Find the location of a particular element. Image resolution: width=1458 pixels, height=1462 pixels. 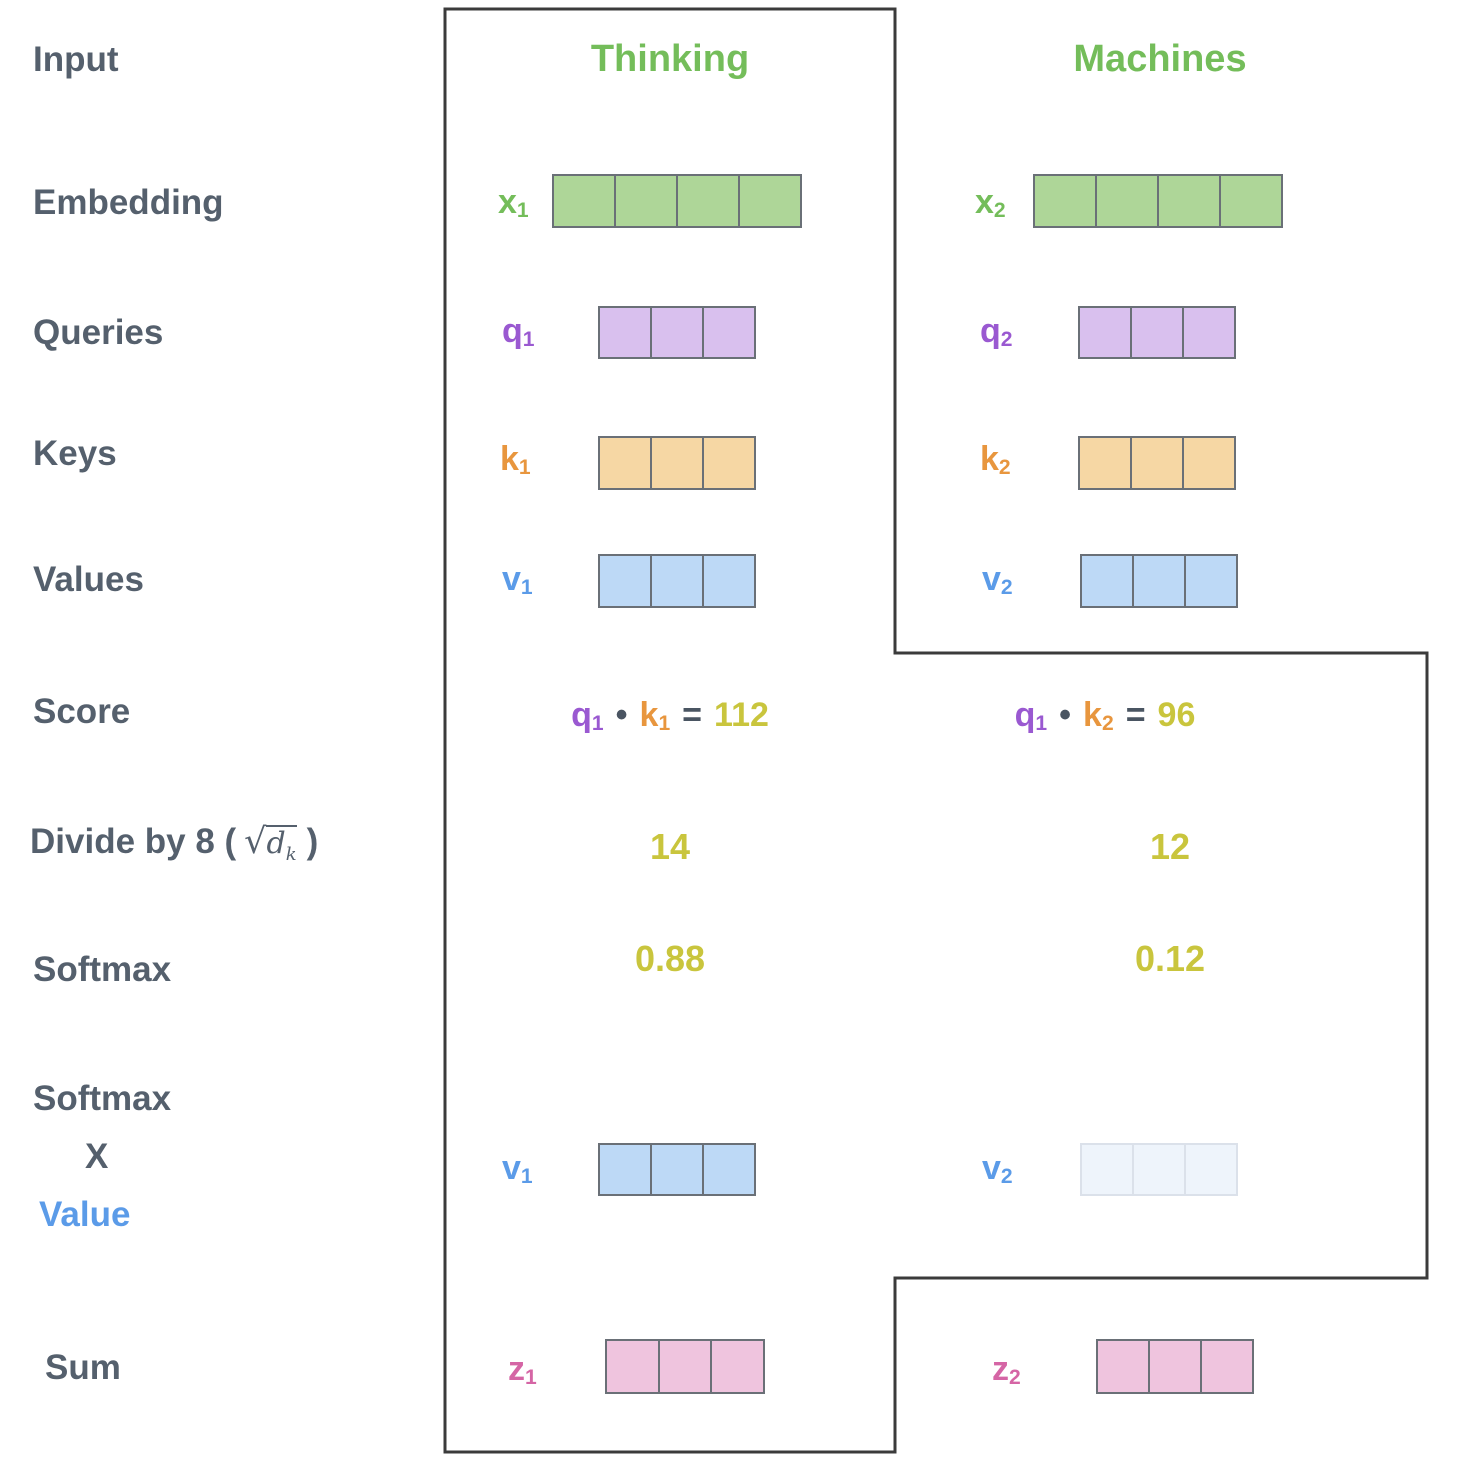

radicand-d: d is located at coordinates (276, 843).